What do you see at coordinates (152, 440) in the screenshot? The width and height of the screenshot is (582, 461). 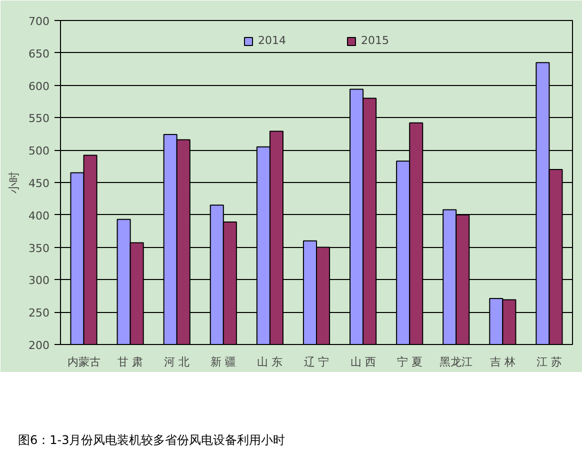 I see `caption: 图6：1-3月份风电装机较多省份风电设备利用小时` at bounding box center [152, 440].